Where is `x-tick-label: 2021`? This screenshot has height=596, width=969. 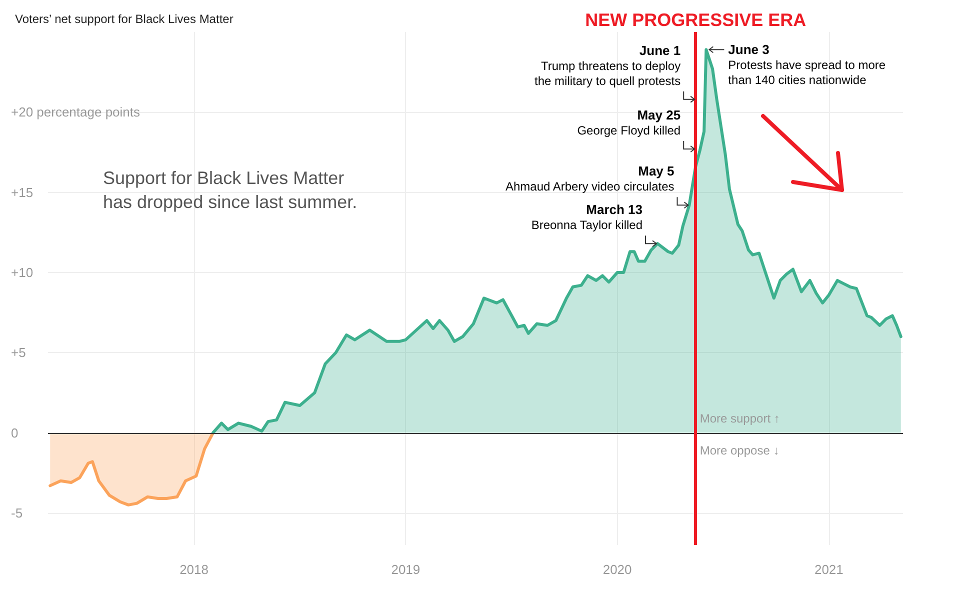 x-tick-label: 2021 is located at coordinates (829, 569).